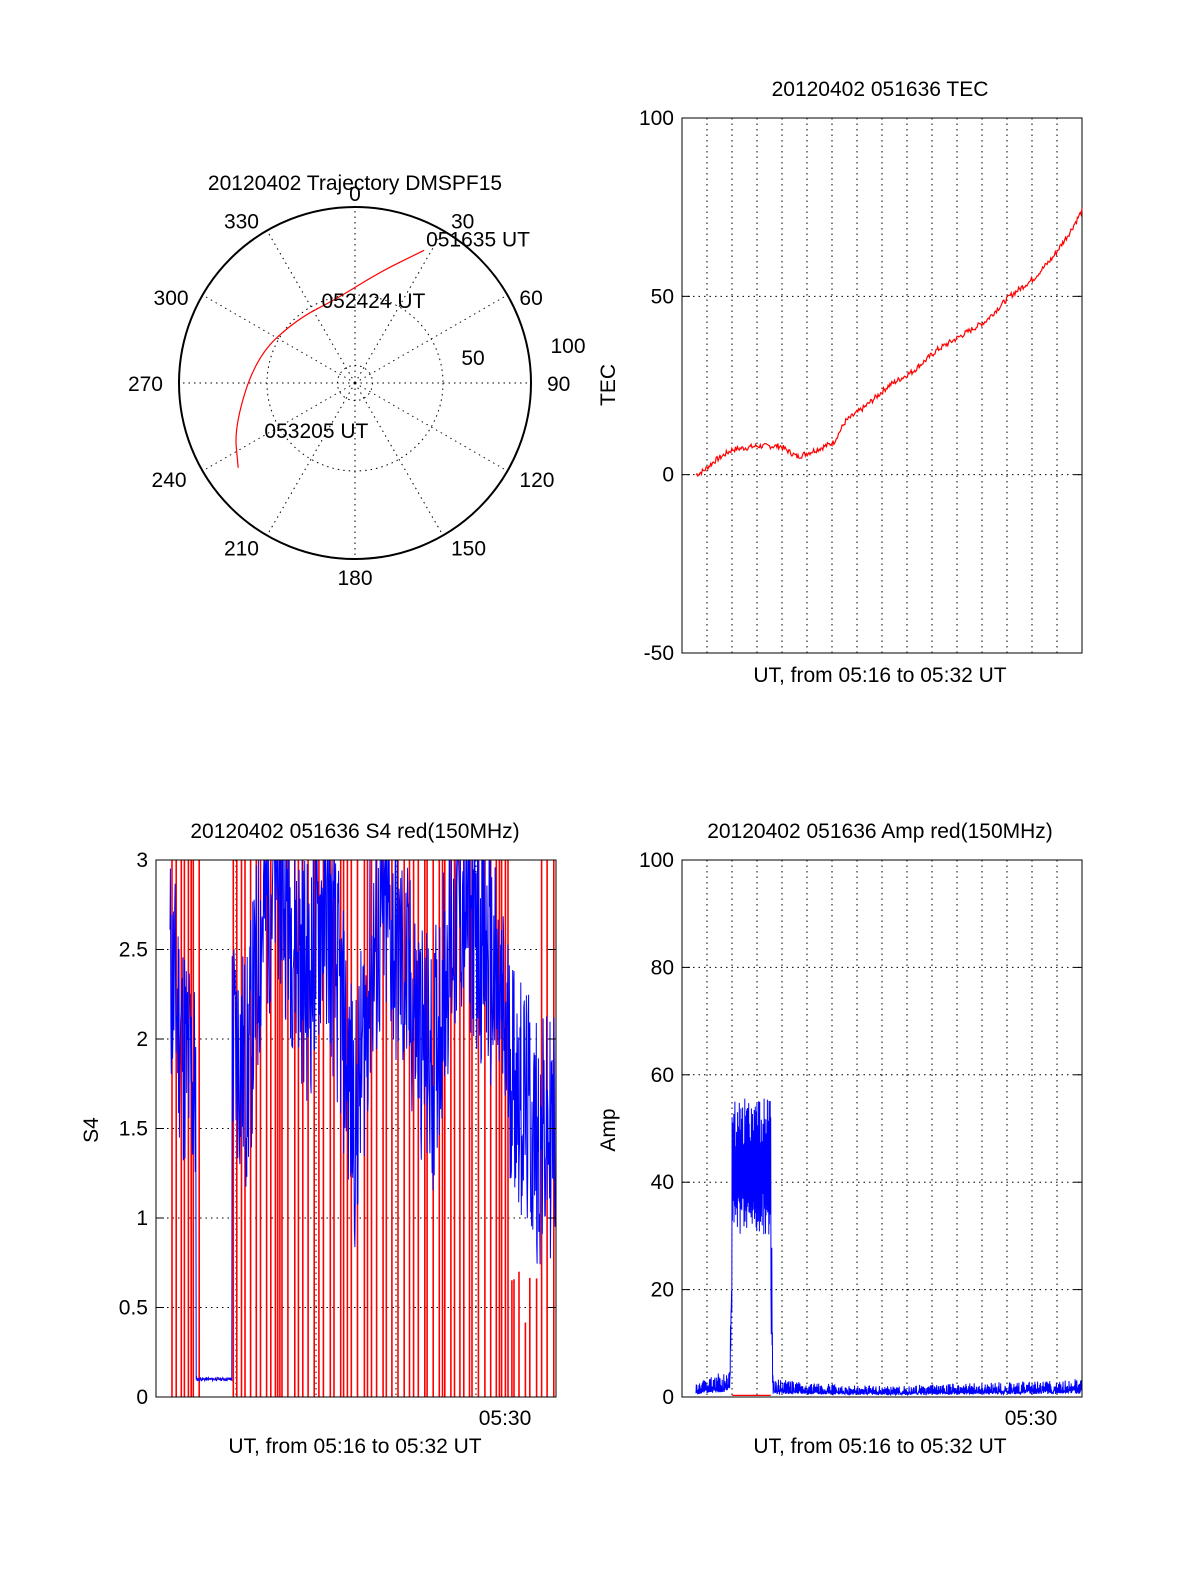 Image resolution: width=1200 pixels, height=1575 pixels. Describe the element at coordinates (142, 1218) in the screenshot. I see `y-tick-label: 1` at that location.